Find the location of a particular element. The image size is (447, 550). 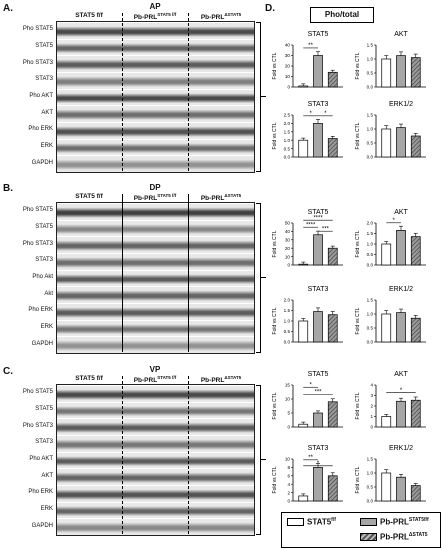

y-tick-label: 5 is located at coordinates (288, 413).